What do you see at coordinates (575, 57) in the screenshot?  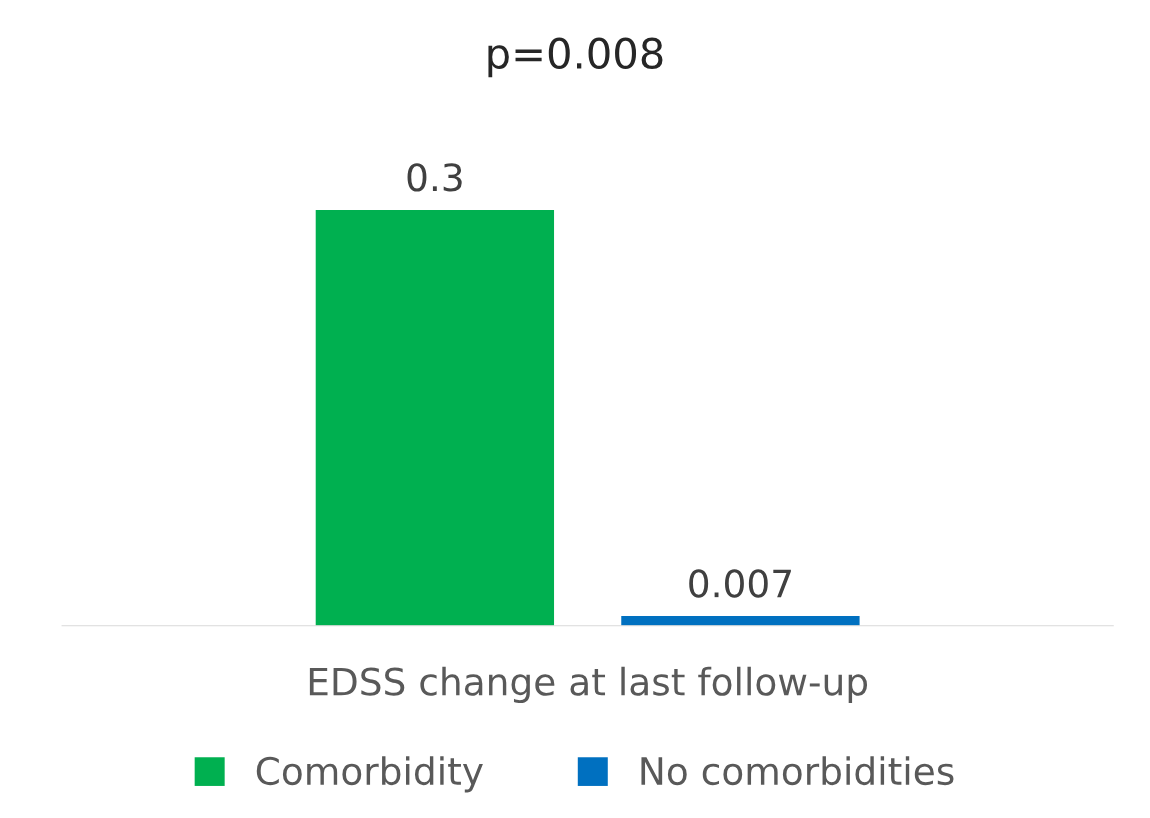 I see `chart-title: p=0.008` at bounding box center [575, 57].